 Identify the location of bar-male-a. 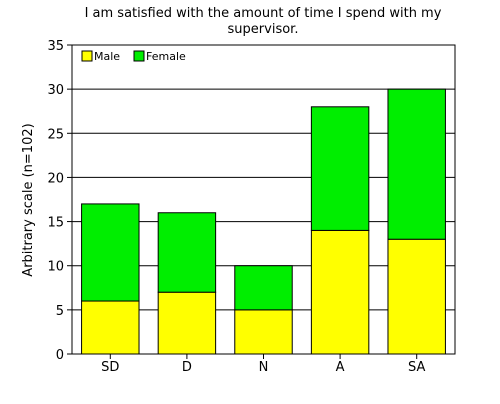
(340, 292).